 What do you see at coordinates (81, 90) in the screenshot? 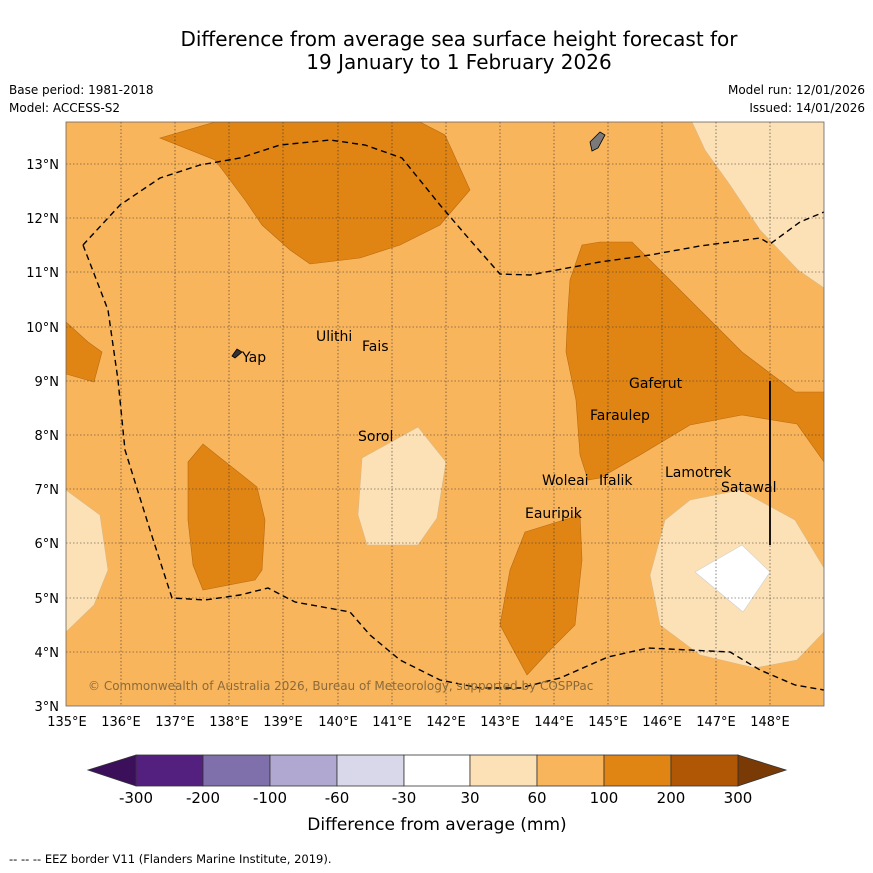
I see `base-period: Base period: 1981-2018` at bounding box center [81, 90].